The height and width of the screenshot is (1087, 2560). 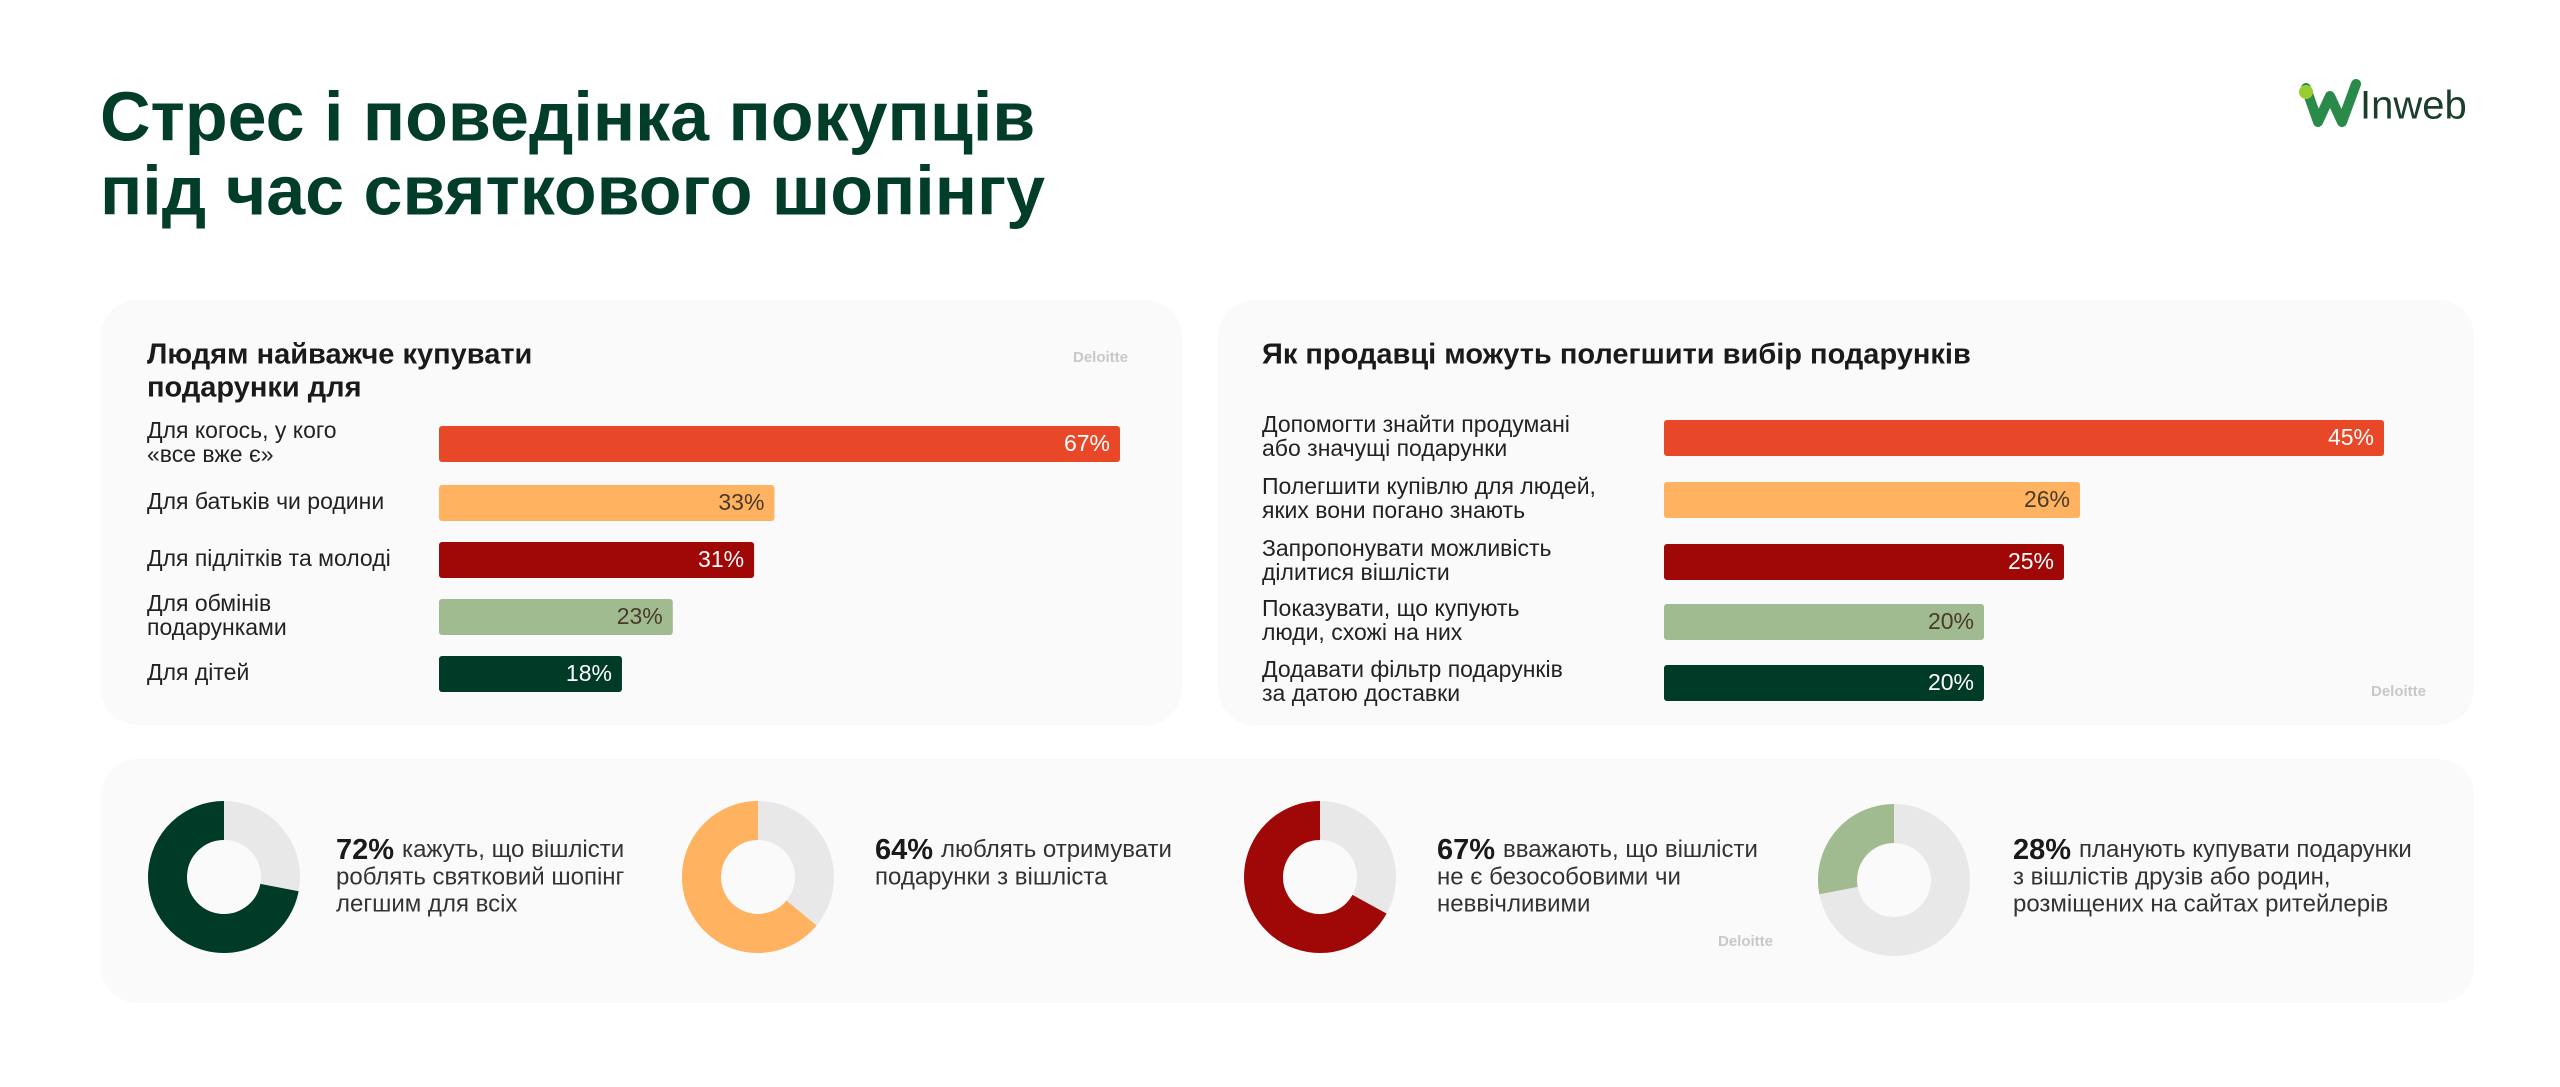 I want to click on caption: роблять святковий шопінг, so click(x=480, y=876).